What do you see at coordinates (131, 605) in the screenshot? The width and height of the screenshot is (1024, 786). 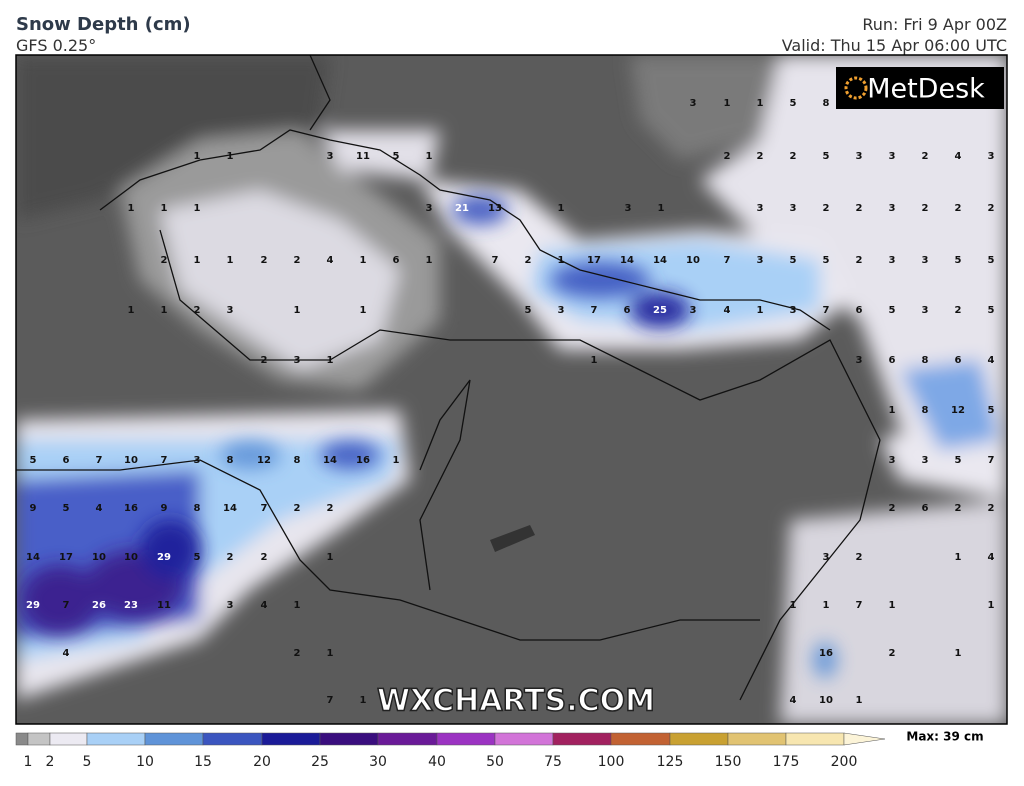 I see `snow-label: 23` at bounding box center [131, 605].